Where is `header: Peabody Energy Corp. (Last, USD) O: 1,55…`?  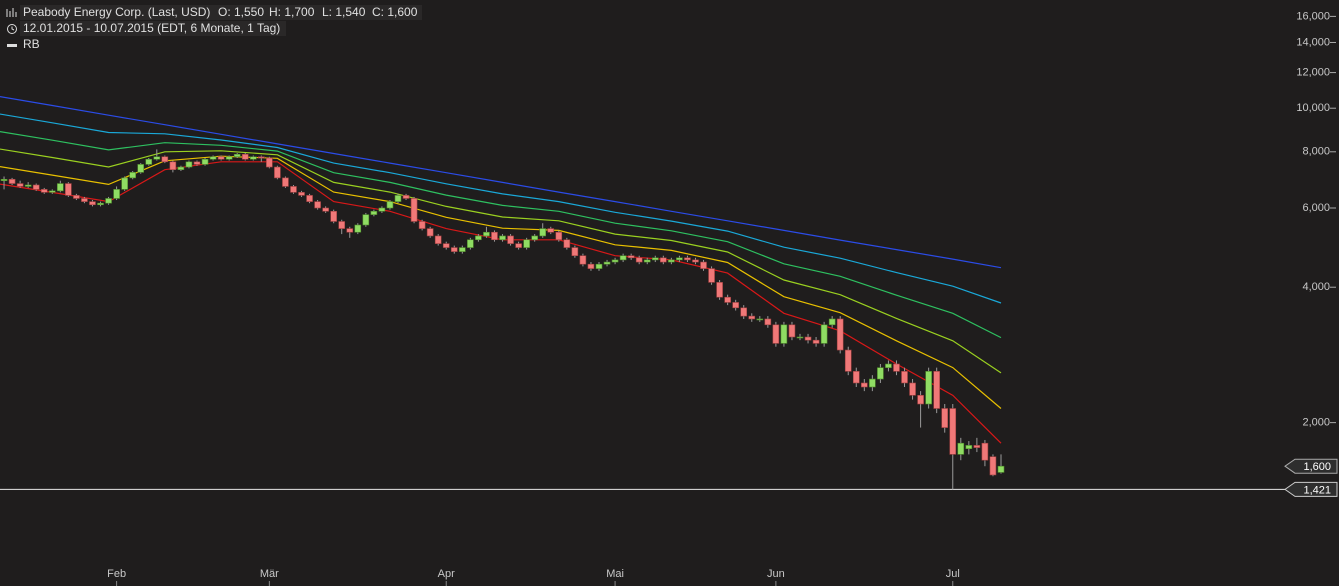
header: Peabody Energy Corp. (Last, USD) O: 1,55… is located at coordinates (214, 28).